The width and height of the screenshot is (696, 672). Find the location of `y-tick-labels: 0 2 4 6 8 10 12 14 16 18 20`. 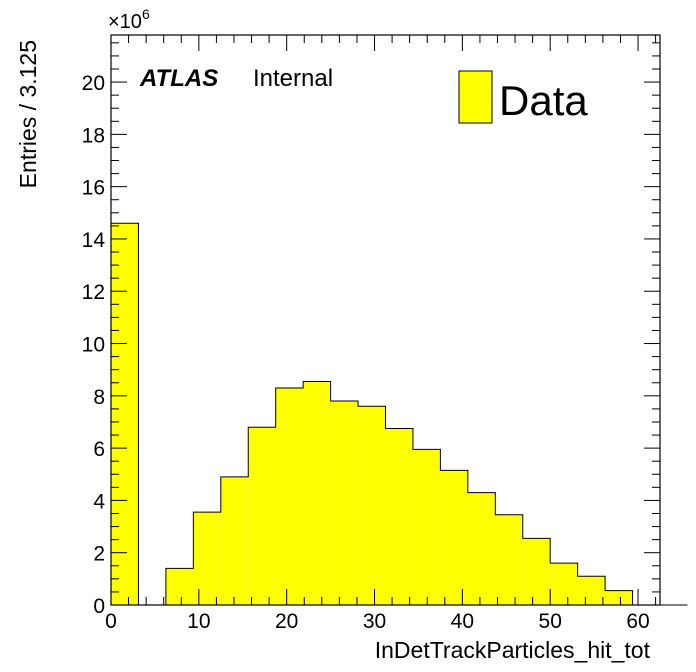

y-tick-labels: 0 2 4 6 8 10 12 14 16 18 20 is located at coordinates (94, 345).